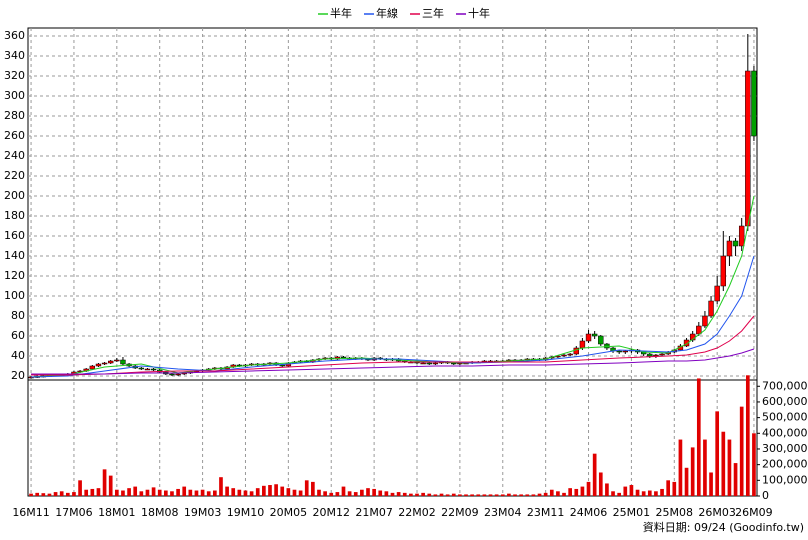 The image size is (808, 540). What do you see at coordinates (785, 448) in the screenshot?
I see `volume-tick-label: 300,000` at bounding box center [785, 448].